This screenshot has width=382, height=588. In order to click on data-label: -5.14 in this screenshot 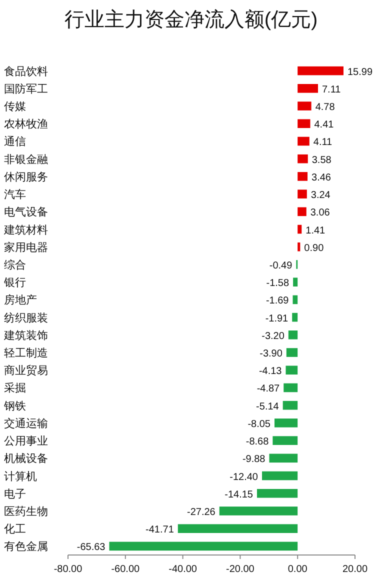, I will do `click(268, 406)`.